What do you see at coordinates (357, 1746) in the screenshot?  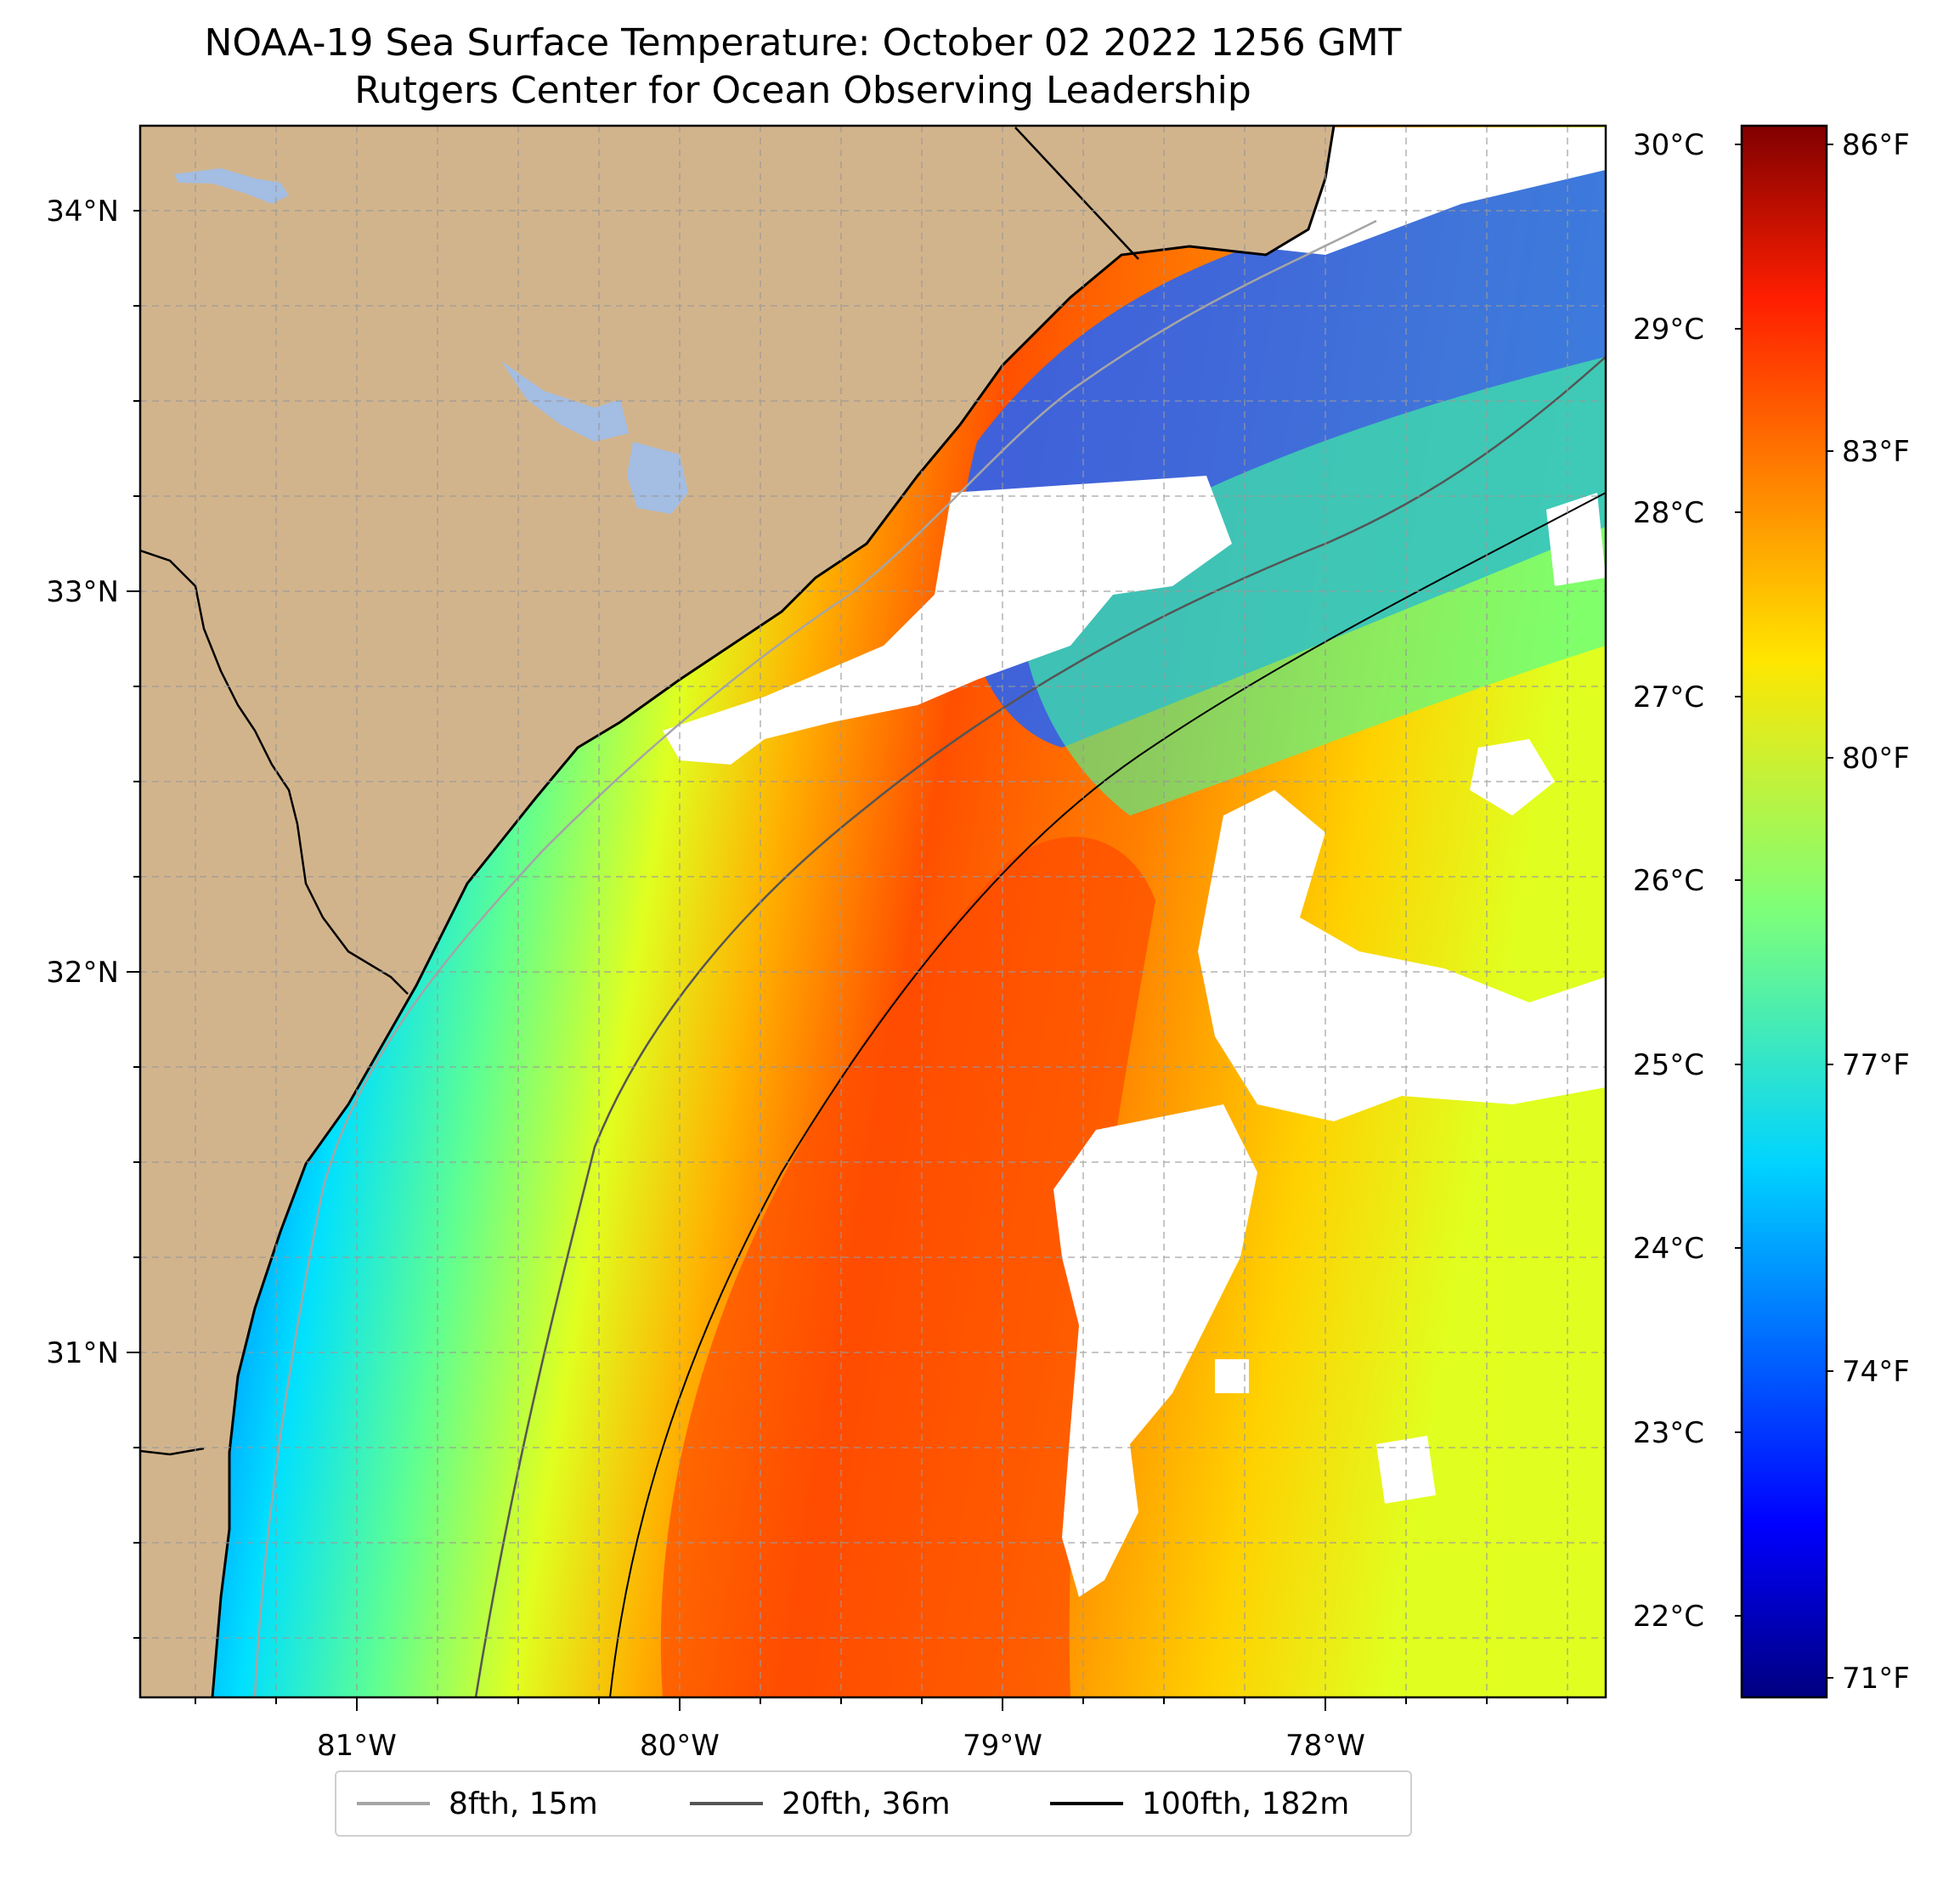 I see `lon-label-81w: 81°W` at bounding box center [357, 1746].